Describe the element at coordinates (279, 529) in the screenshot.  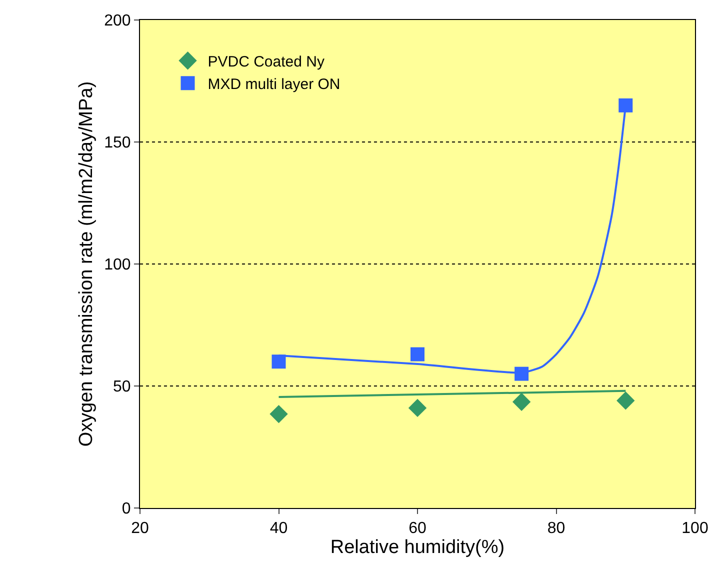
I see `x-tick-label: 40` at that location.